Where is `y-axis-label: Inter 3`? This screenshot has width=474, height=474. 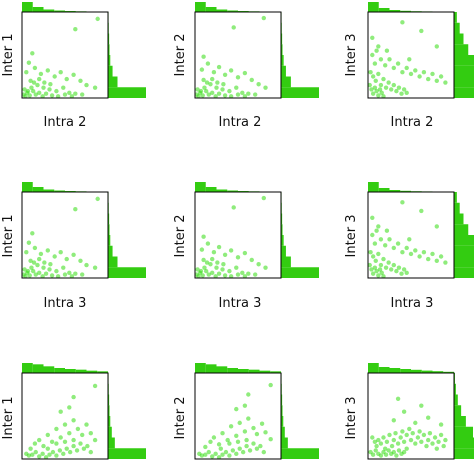 y-axis-label: Inter 3 is located at coordinates (351, 418).